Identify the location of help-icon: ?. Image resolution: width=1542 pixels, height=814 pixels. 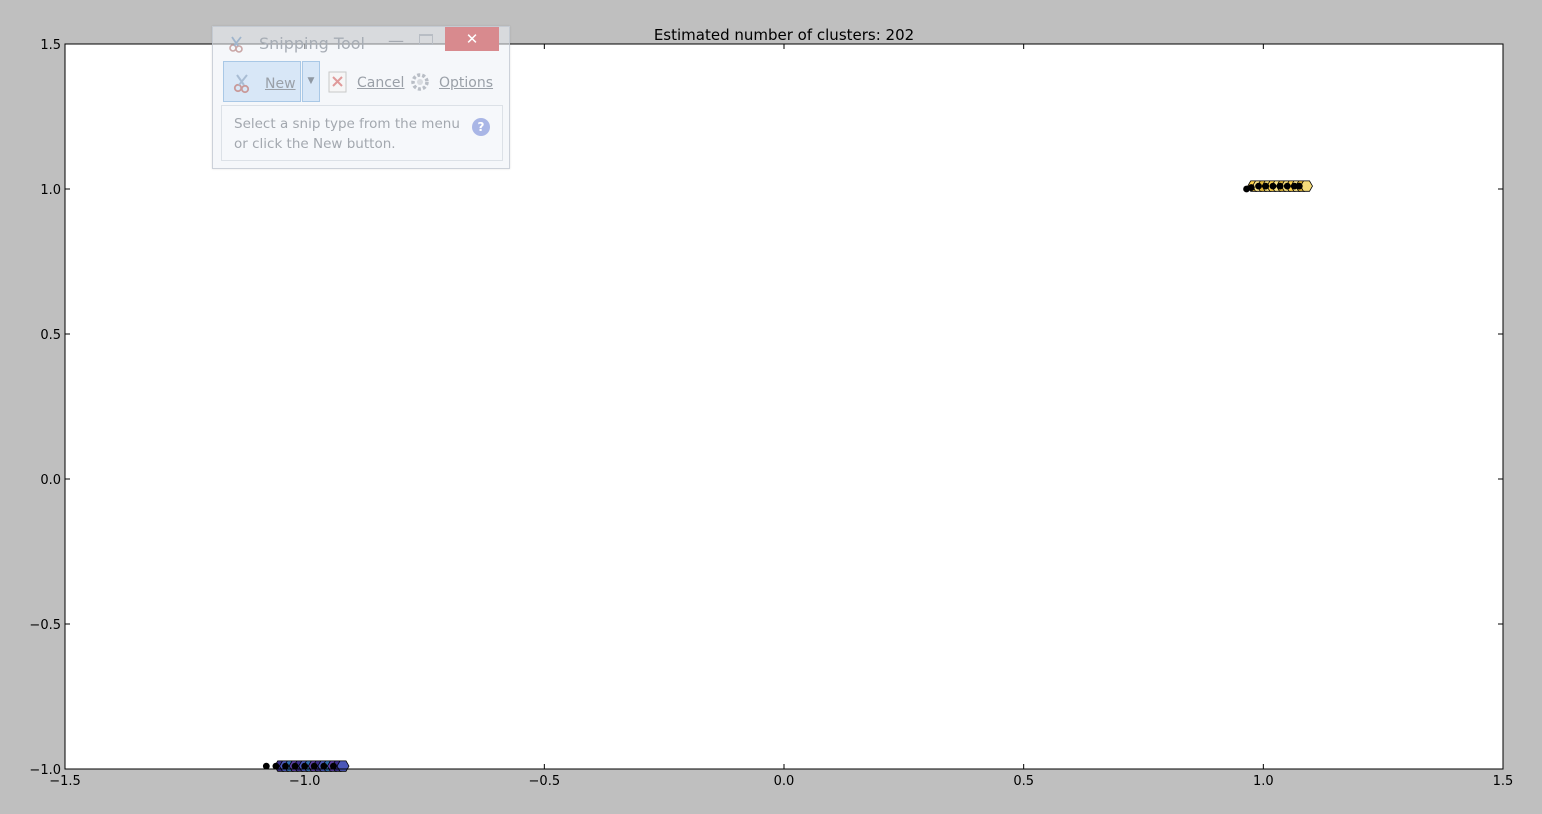
(481, 127).